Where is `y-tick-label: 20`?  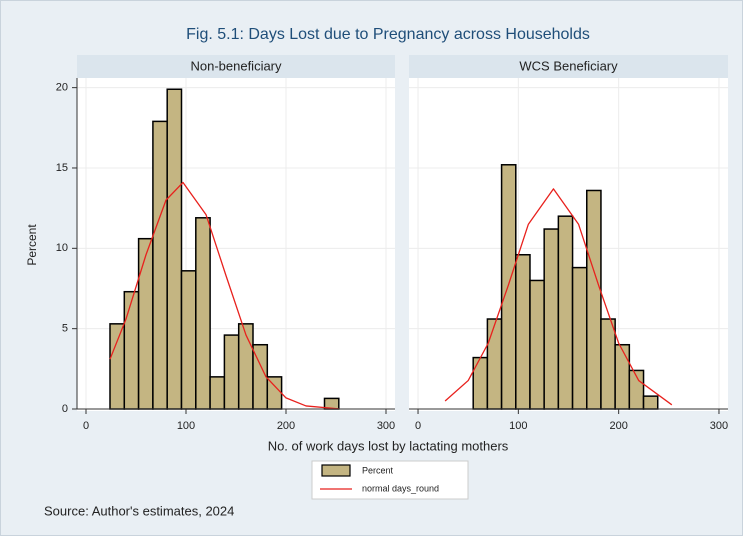
y-tick-label: 20 is located at coordinates (62, 88).